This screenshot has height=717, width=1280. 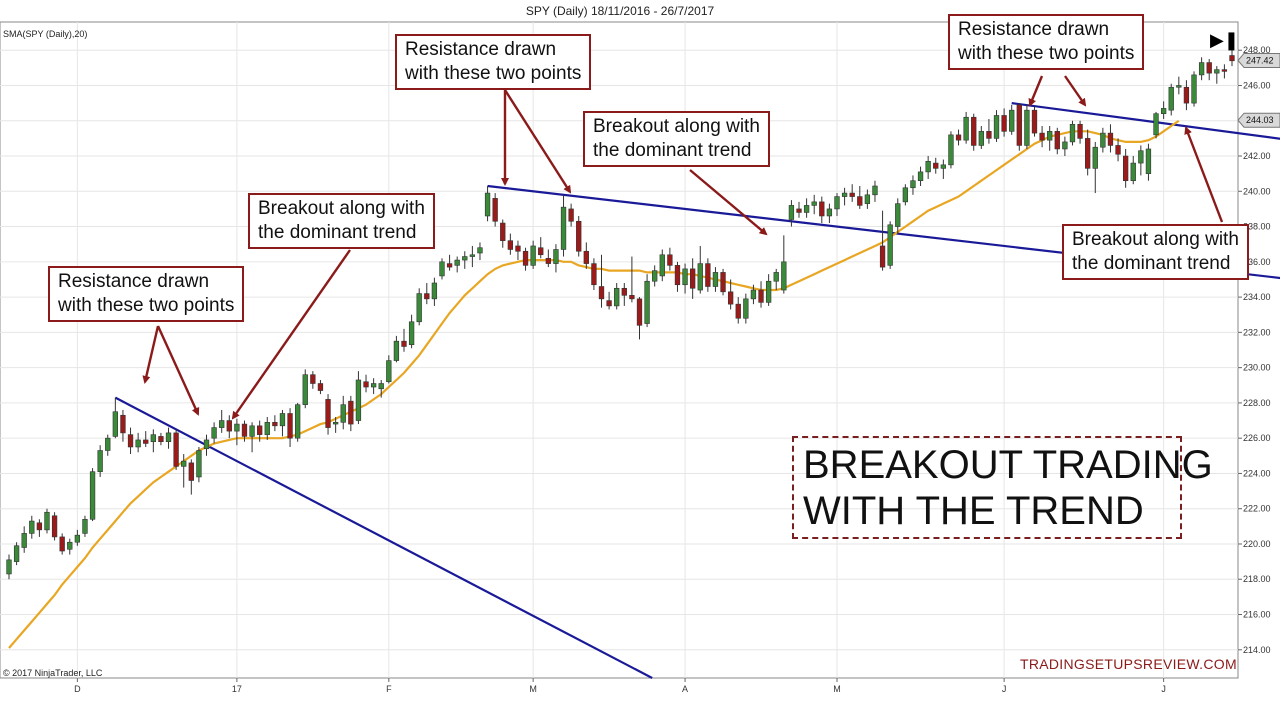 I want to click on callout-line: the dominant trend, so click(x=672, y=150).